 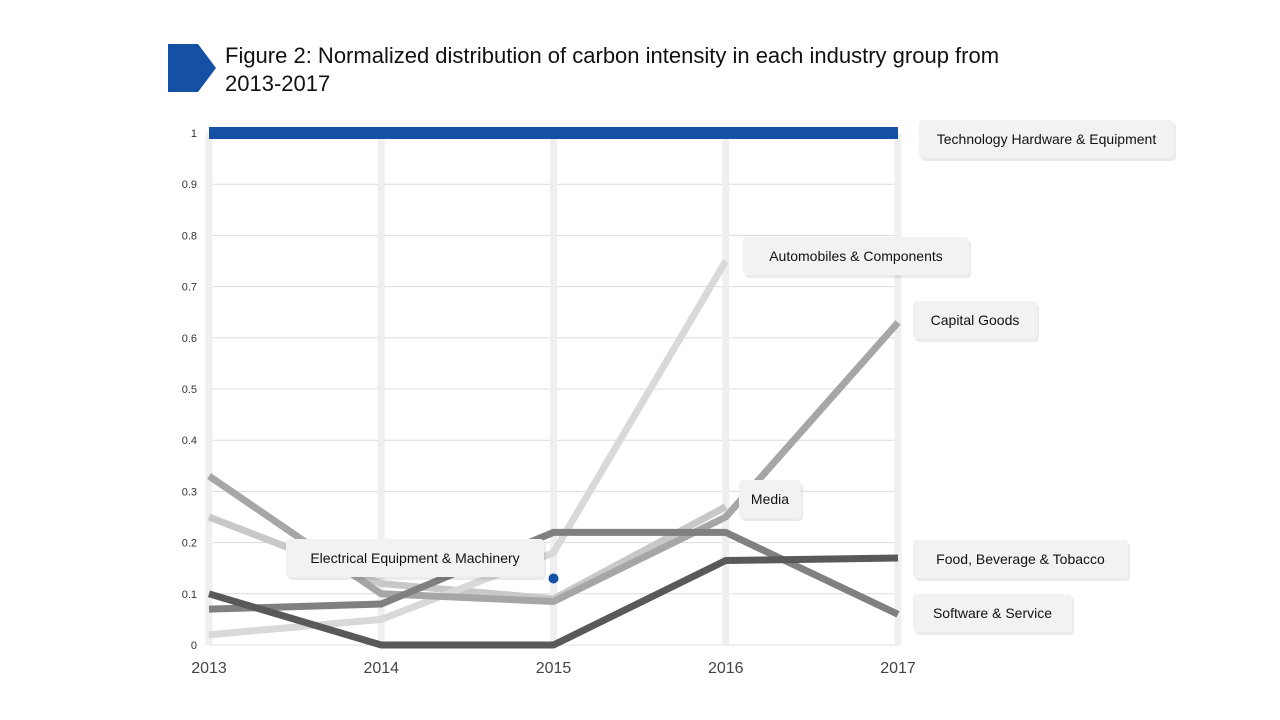 I want to click on y-tick-label: 0.9, so click(x=189, y=185).